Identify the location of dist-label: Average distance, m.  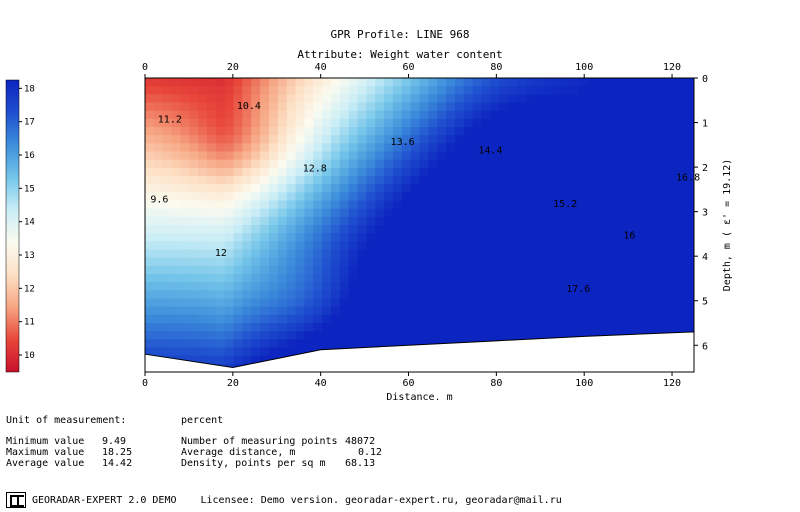
(238, 452).